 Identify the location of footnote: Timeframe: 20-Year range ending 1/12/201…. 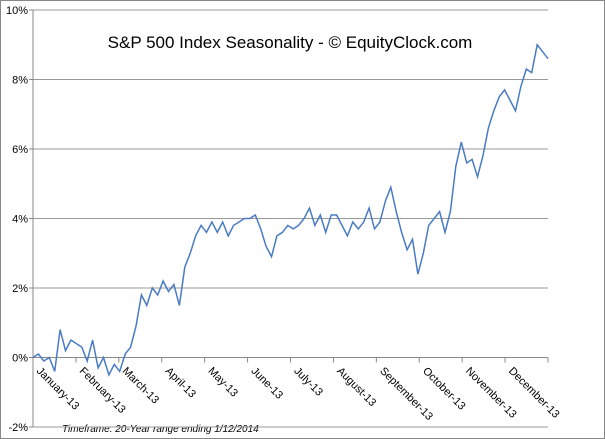
(160, 429).